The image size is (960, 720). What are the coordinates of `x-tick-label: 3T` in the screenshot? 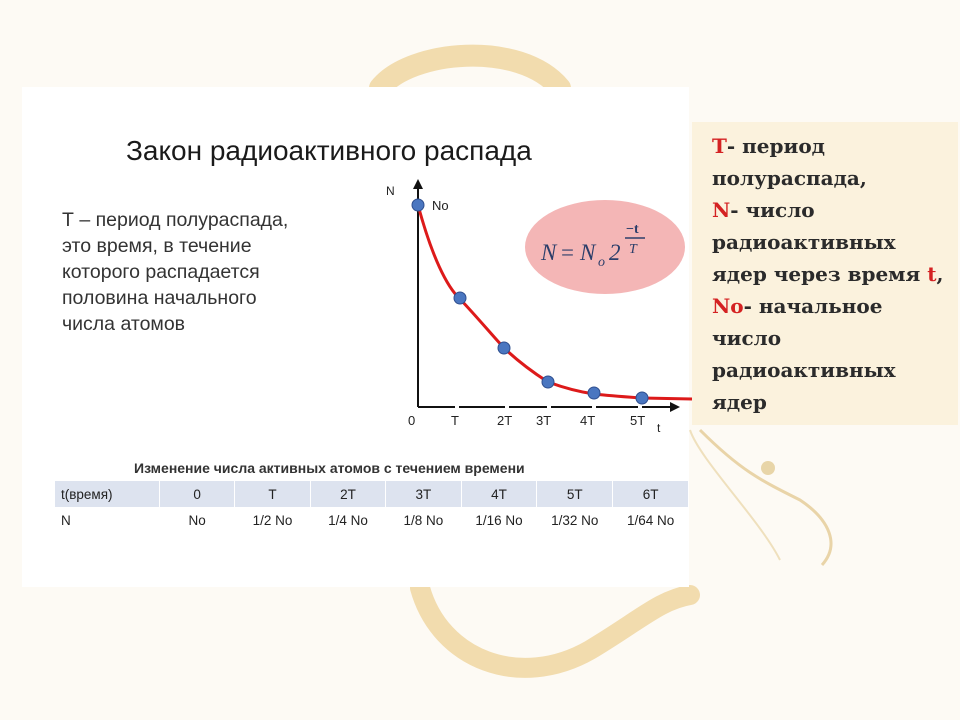 It's located at (543, 420).